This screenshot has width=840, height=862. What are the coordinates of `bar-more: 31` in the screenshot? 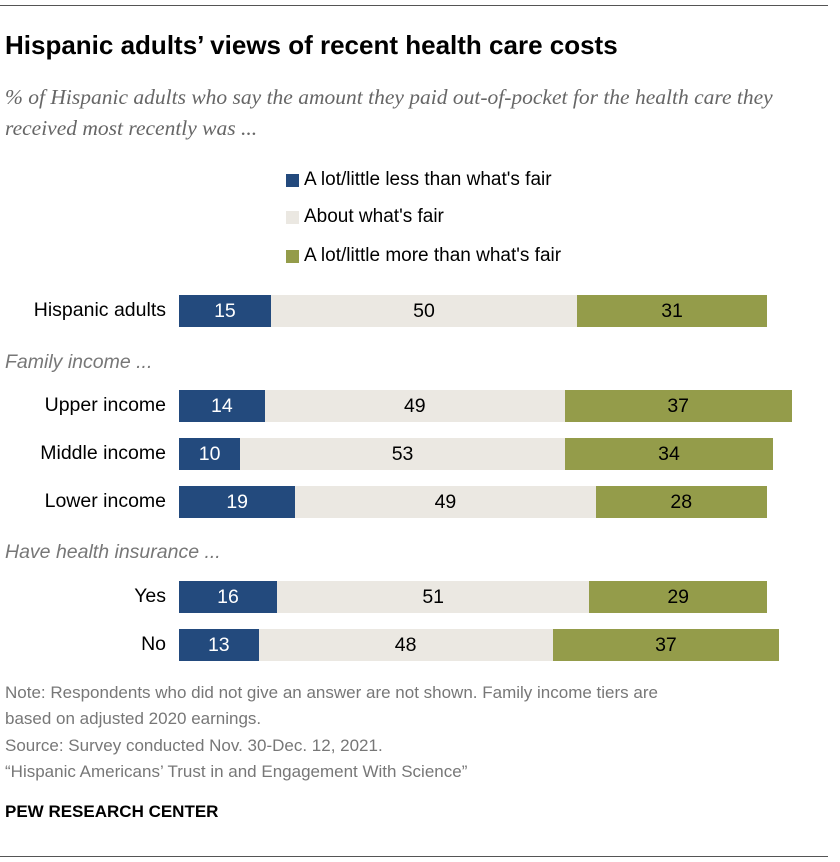 It's located at (672, 311).